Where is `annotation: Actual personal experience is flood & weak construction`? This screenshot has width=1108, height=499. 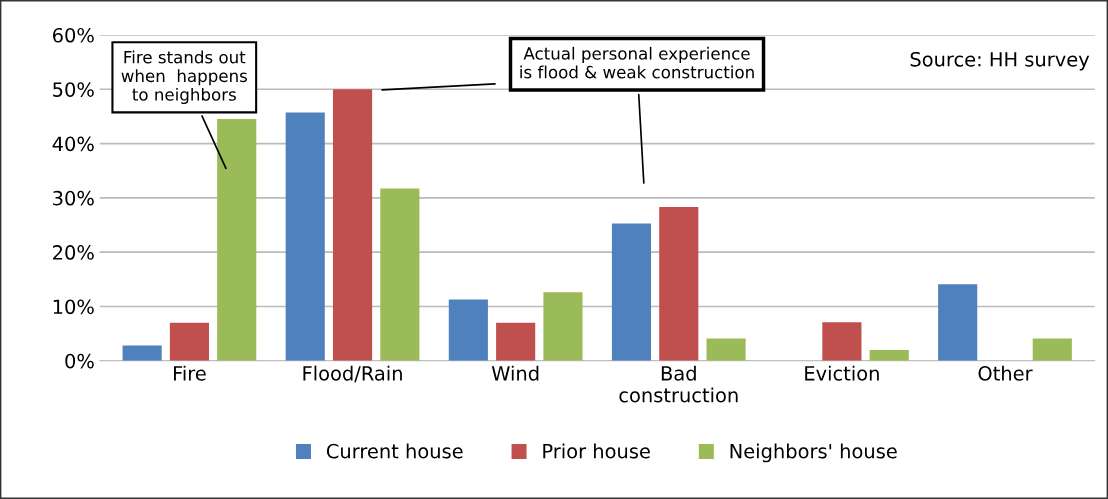 annotation: Actual personal experience is flood & weak construction is located at coordinates (637, 62).